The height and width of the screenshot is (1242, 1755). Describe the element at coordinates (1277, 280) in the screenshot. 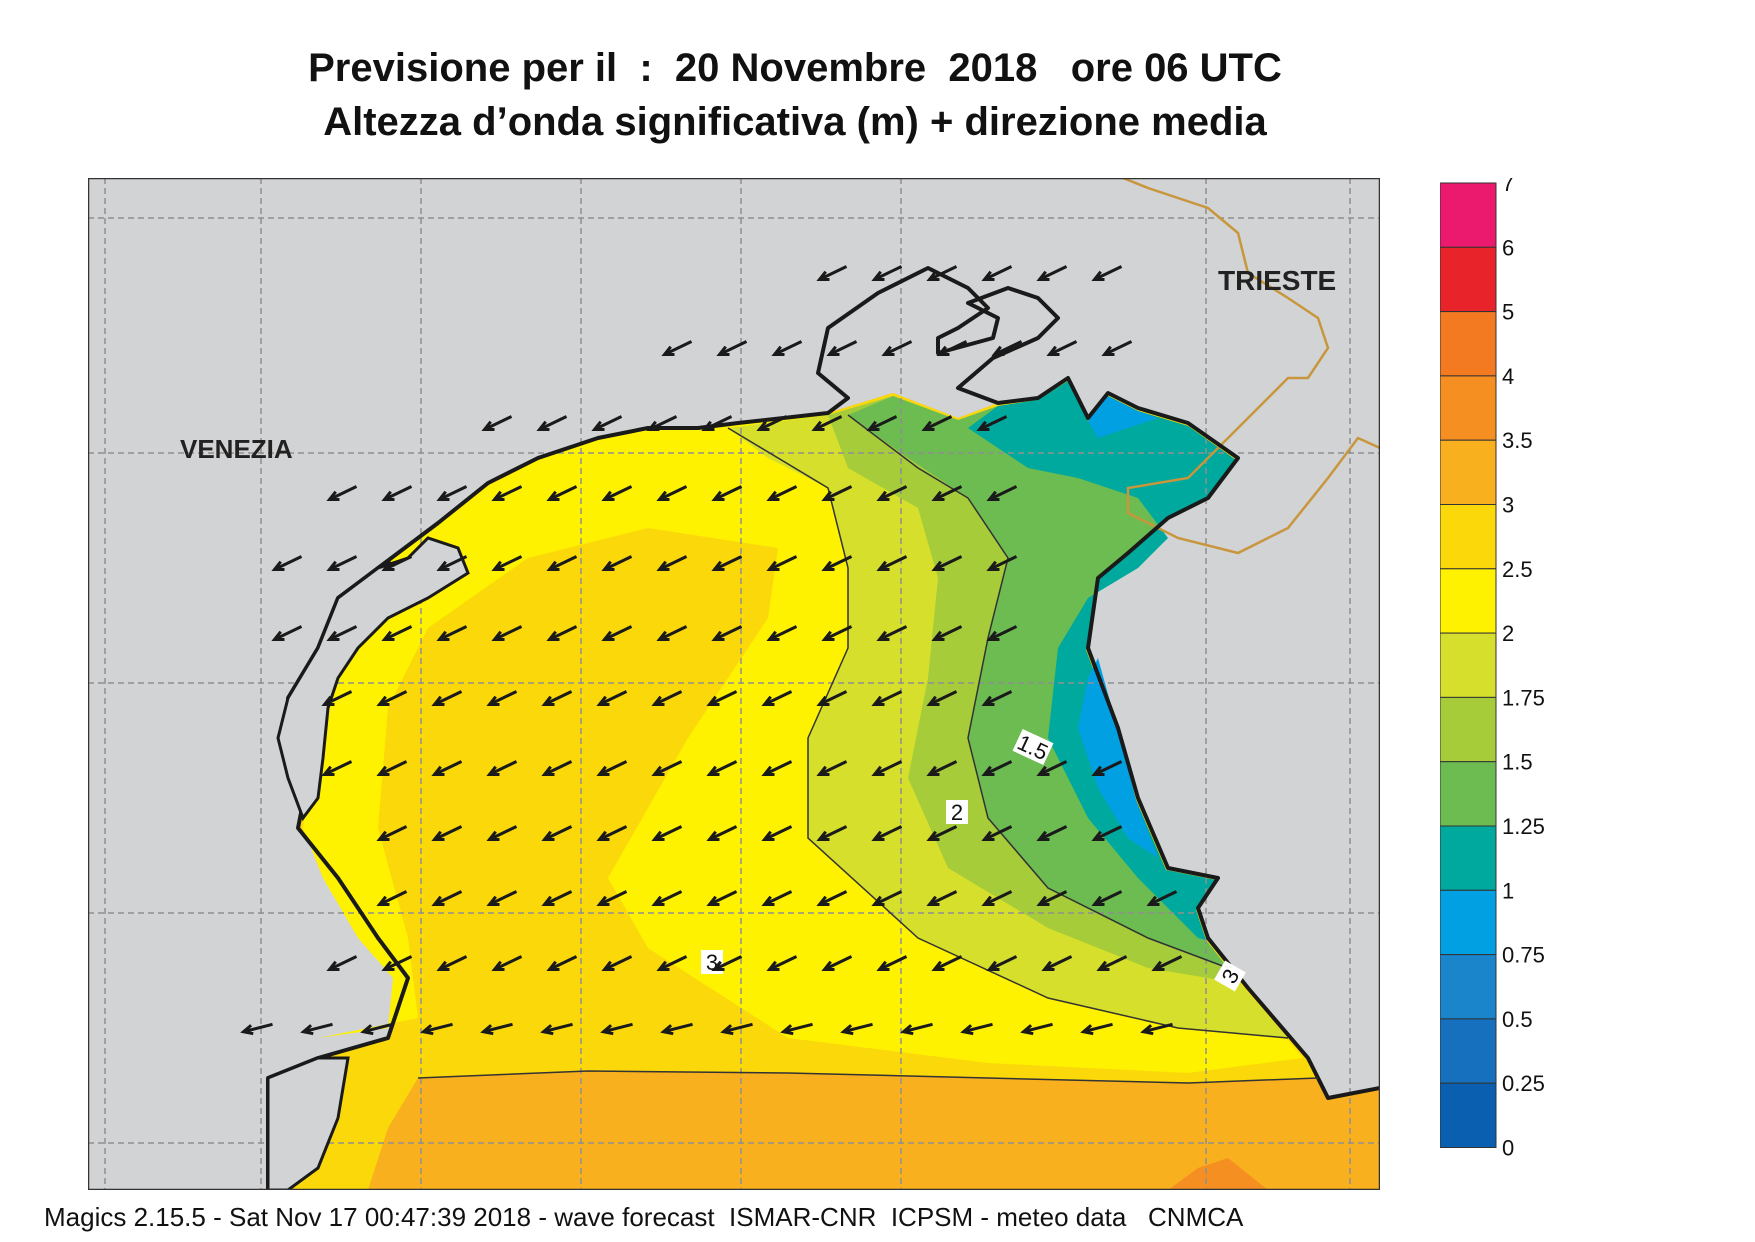

I see `city-label-trieste: TRIESTE` at that location.